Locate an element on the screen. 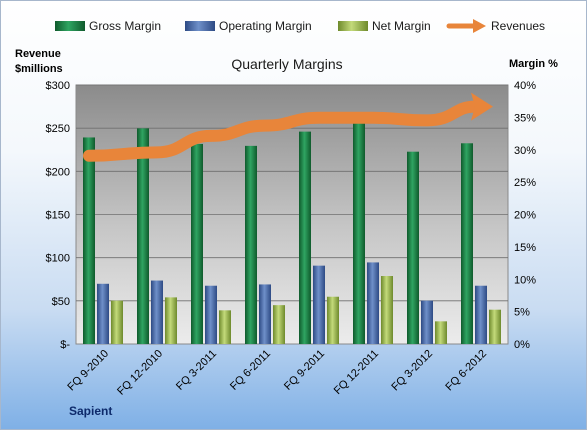 This screenshot has height=430, width=587. y-right-tick-label: 20% is located at coordinates (525, 216).